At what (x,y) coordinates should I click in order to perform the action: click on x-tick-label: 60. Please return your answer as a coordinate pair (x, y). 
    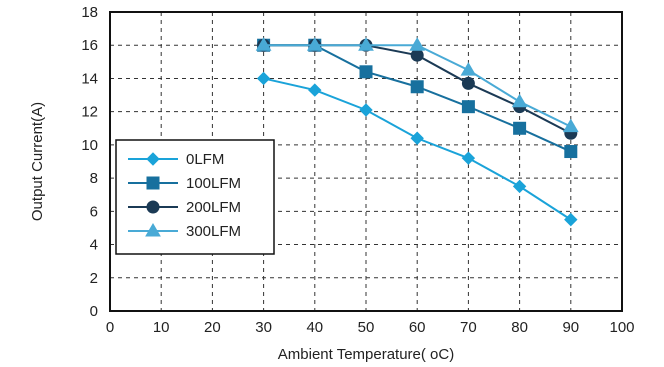
    Looking at the image, I should click on (417, 327).